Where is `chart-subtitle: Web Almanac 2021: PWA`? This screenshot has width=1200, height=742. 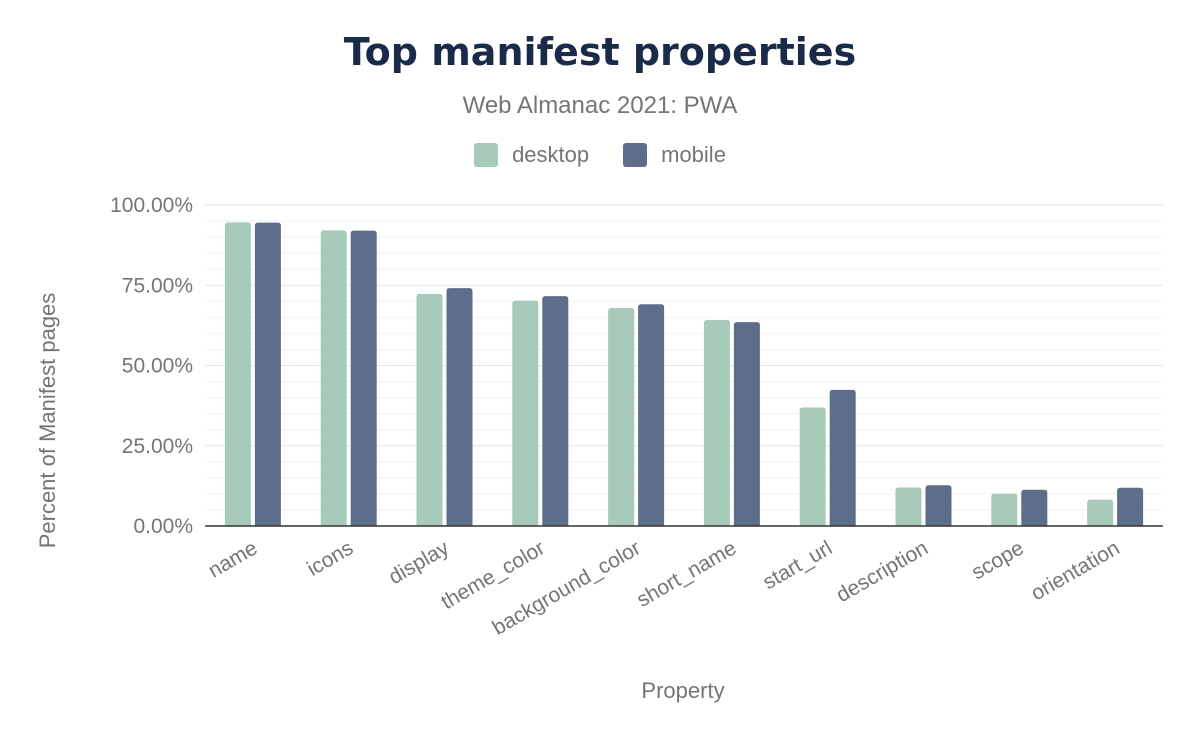 chart-subtitle: Web Almanac 2021: PWA is located at coordinates (600, 105).